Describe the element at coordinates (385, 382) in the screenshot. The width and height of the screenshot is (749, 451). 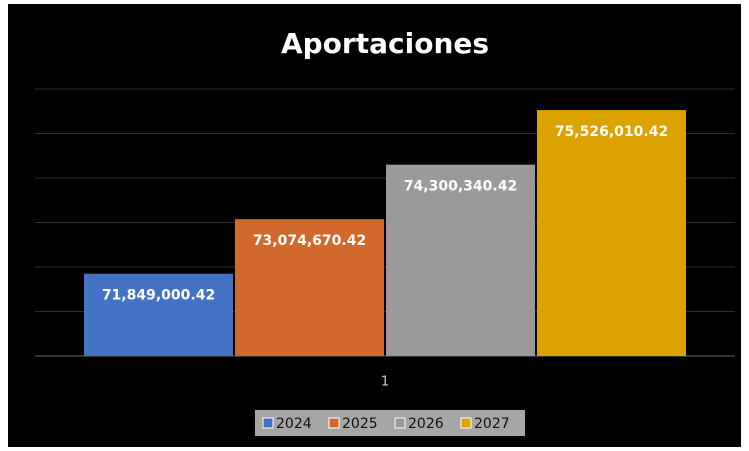
I see `x-tick-label: 1` at that location.